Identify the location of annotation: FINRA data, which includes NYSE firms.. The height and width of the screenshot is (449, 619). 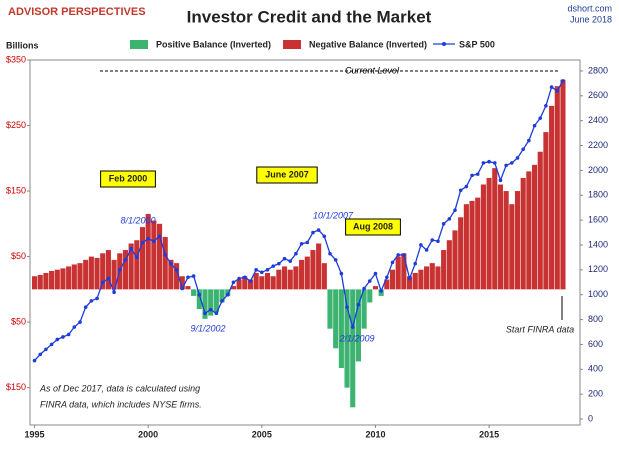
(121, 404).